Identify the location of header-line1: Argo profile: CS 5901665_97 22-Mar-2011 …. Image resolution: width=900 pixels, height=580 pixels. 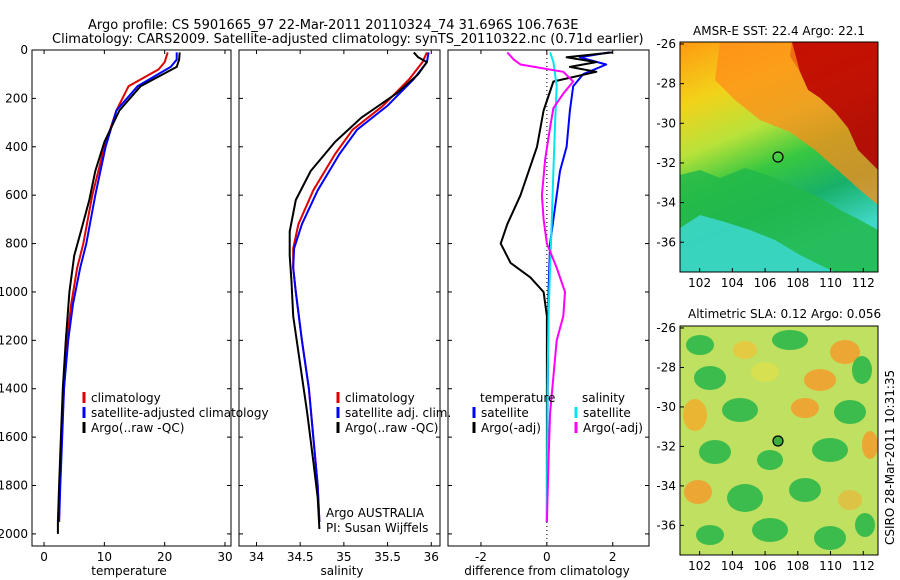
(333, 25).